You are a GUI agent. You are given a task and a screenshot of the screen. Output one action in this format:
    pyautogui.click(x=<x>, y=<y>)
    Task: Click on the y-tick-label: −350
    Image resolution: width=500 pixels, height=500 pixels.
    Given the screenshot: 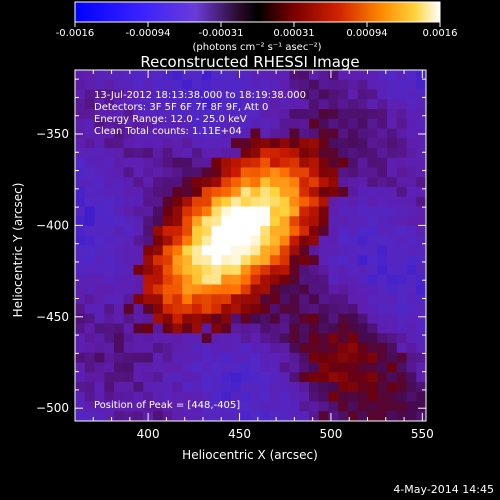 What is the action you would take?
    pyautogui.click(x=52, y=134)
    